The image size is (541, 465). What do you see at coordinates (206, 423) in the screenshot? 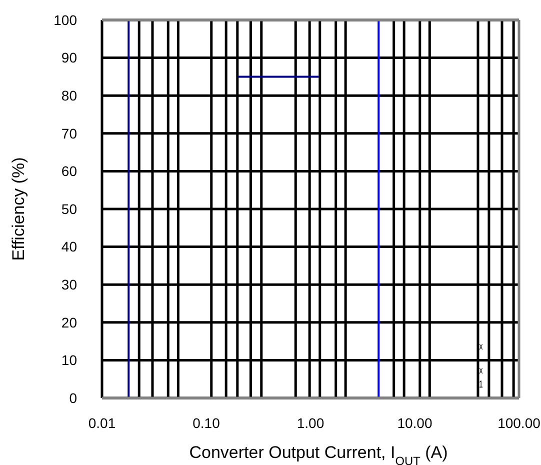
I see `x-tick-label: 0.10` at bounding box center [206, 423].